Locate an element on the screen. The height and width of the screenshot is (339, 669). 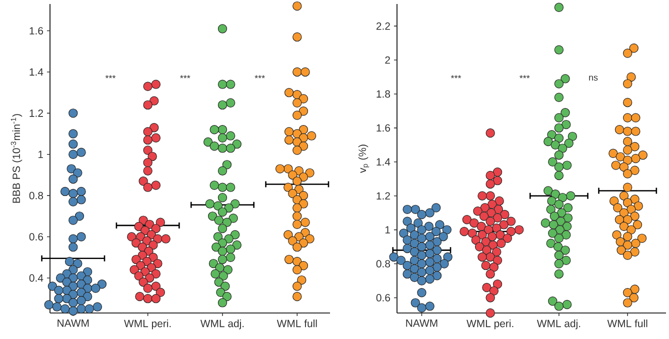
y-axis-title: v$_{p}$ (%) is located at coordinates (364, 158).